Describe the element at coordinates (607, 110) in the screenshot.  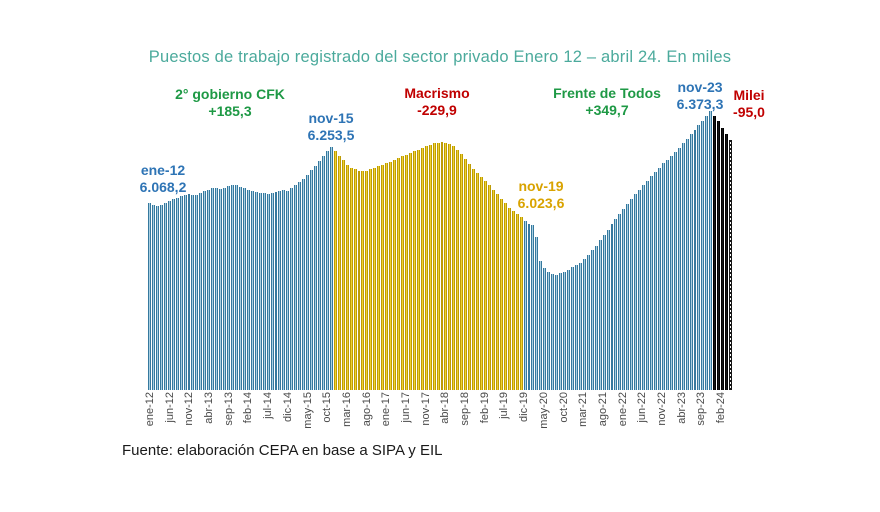
I see `annotation-fdt-change: +349,7` at that location.